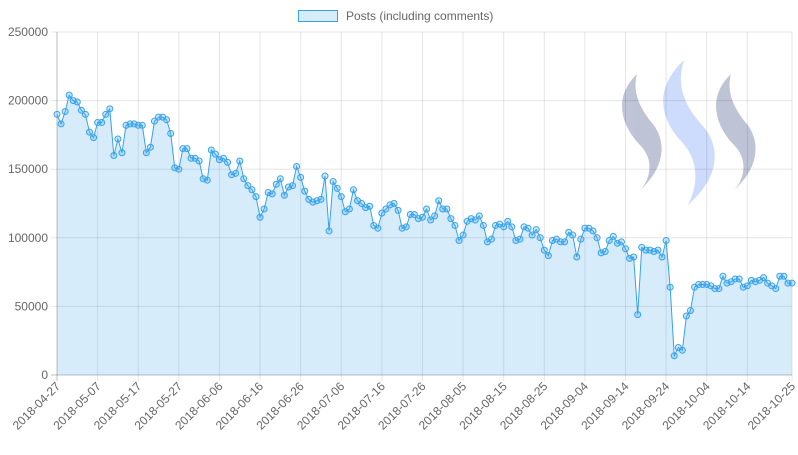 This screenshot has width=798, height=455. What do you see at coordinates (395, 16) in the screenshot?
I see `chart-legend: Posts (including comments)` at bounding box center [395, 16].